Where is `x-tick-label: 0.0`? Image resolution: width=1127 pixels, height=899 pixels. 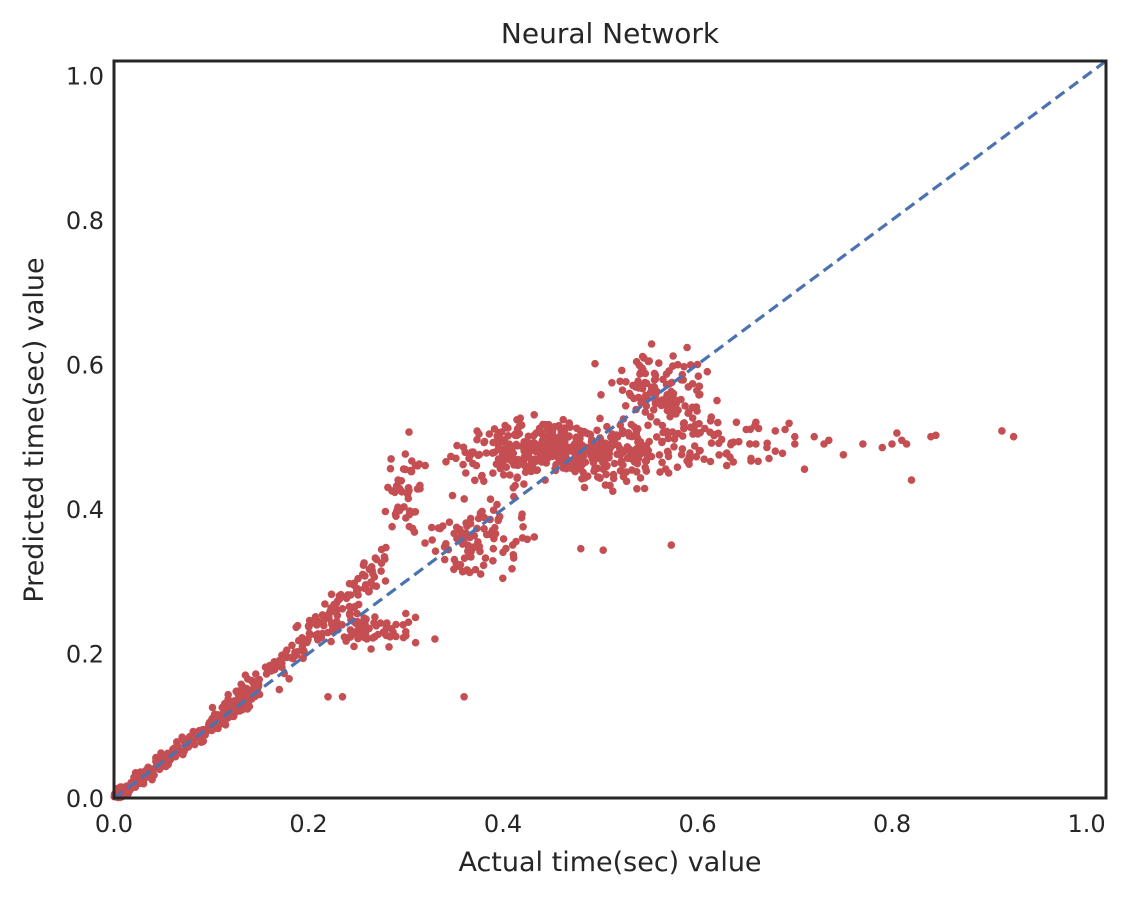 x-tick-label: 0.0 is located at coordinates (114, 824).